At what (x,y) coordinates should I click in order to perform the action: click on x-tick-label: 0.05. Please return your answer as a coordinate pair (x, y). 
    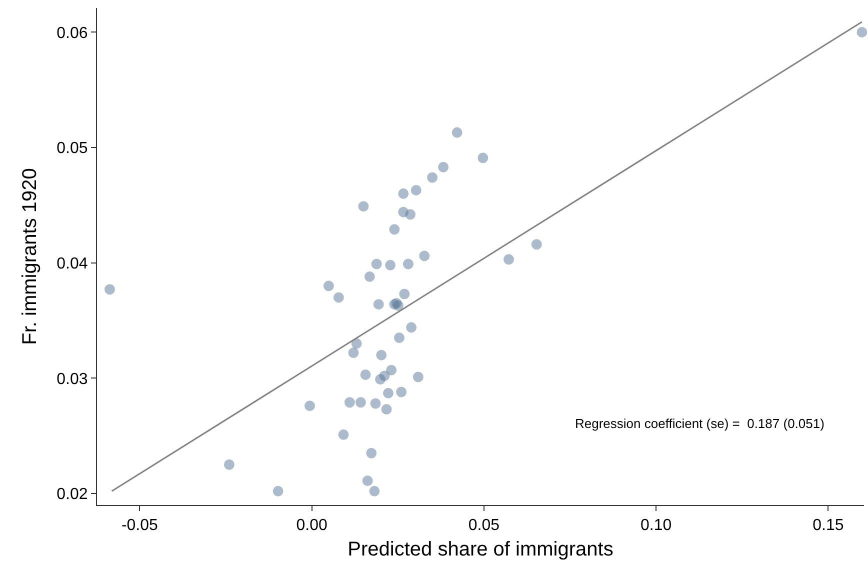
    Looking at the image, I should click on (484, 525).